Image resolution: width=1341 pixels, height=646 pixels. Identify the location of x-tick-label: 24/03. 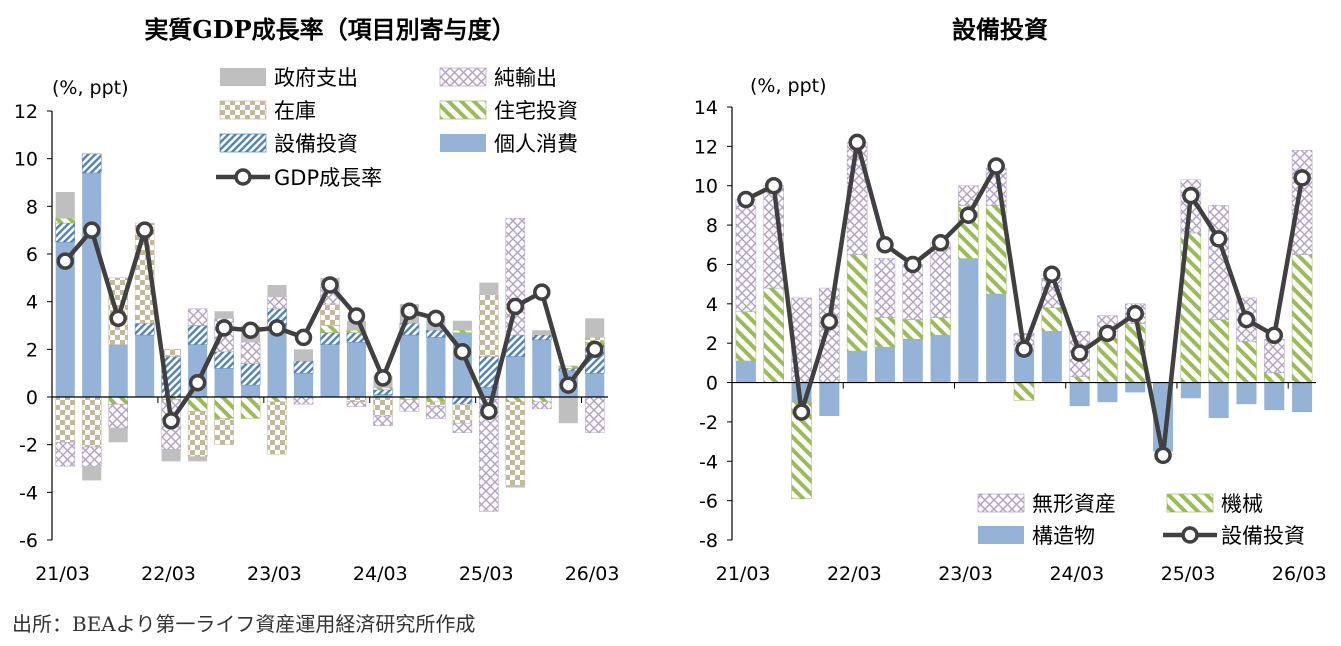
(380, 574).